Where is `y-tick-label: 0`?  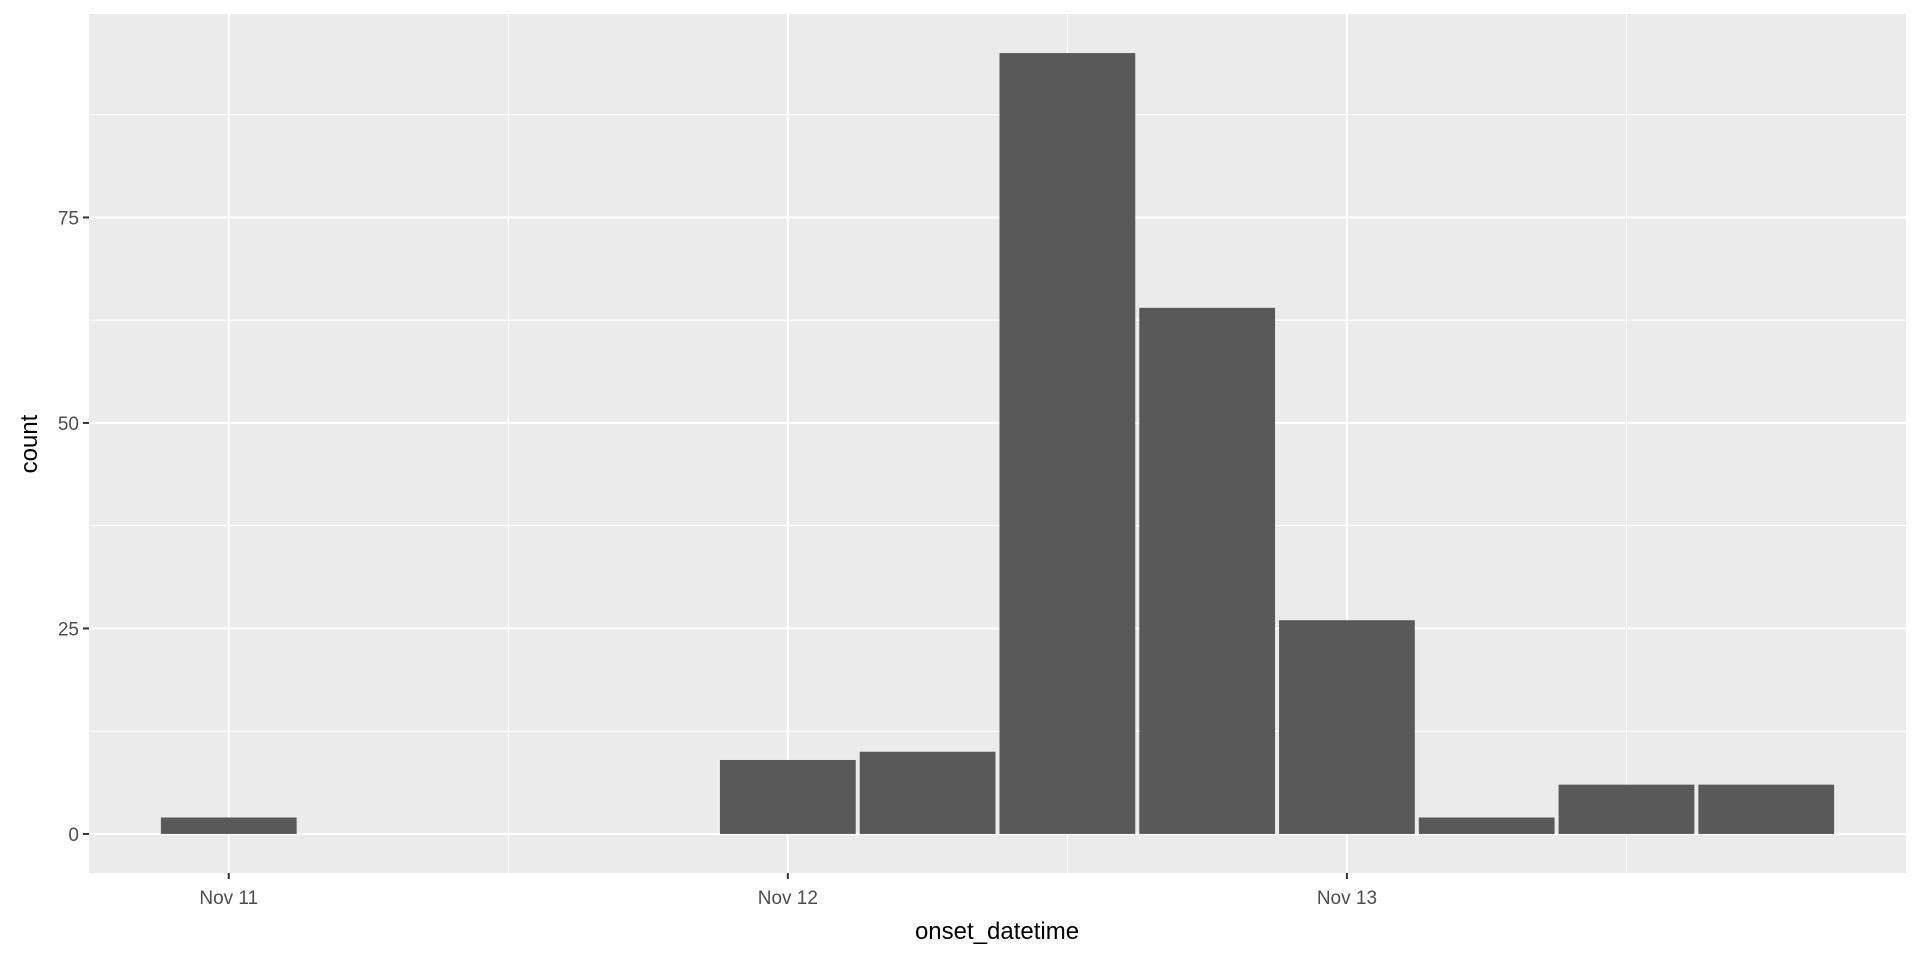
y-tick-label: 0 is located at coordinates (73, 835).